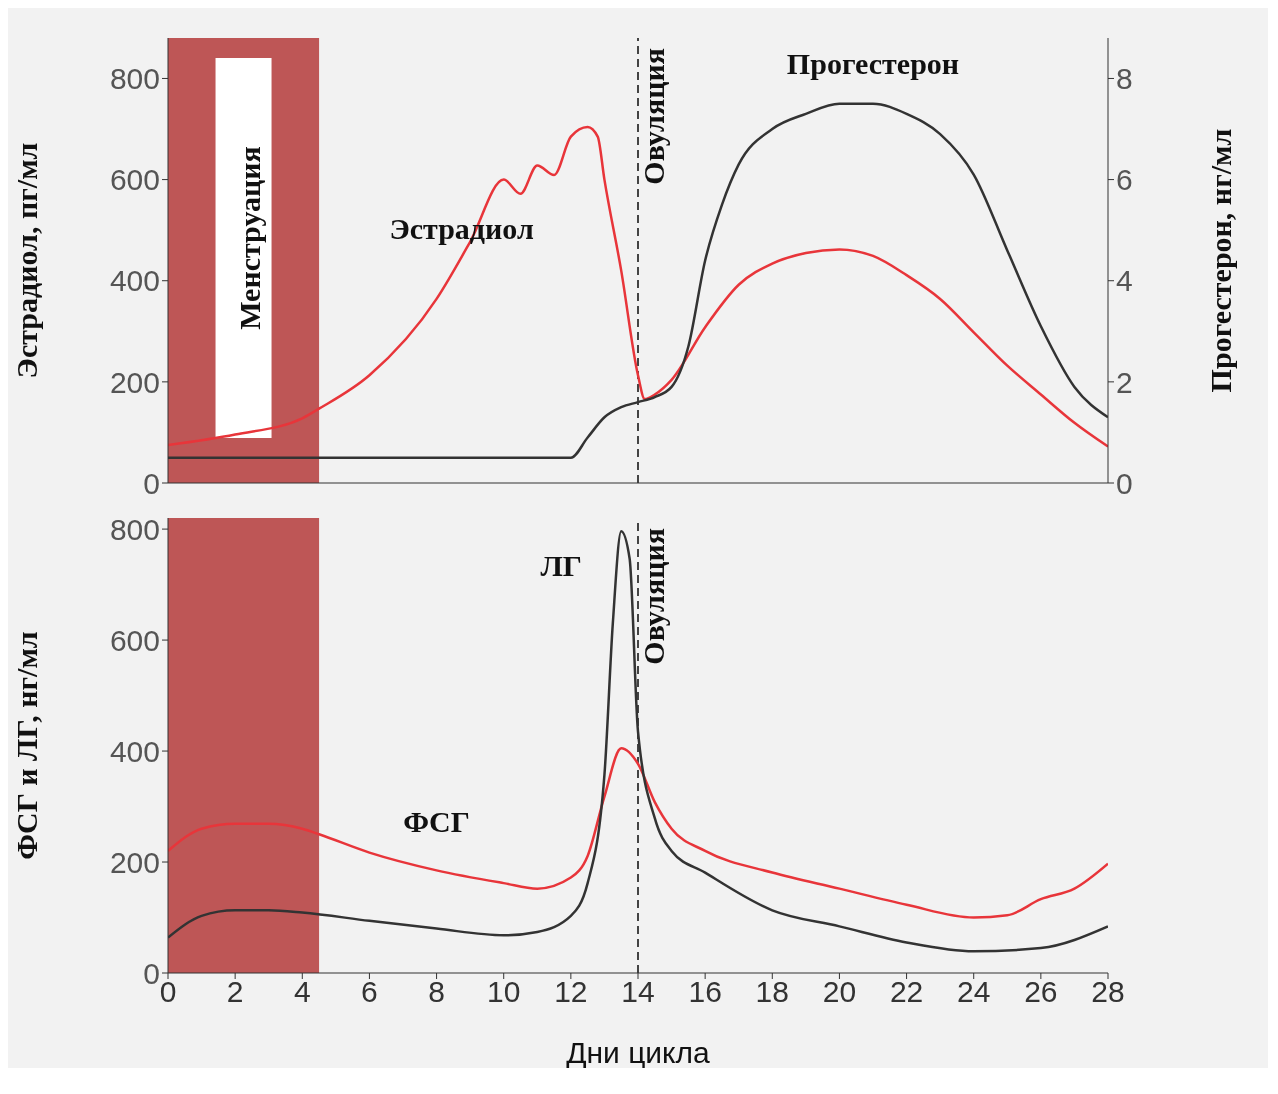 The image size is (1278, 1094). What do you see at coordinates (151, 483) in the screenshot?
I see `y-tick-label: 0` at bounding box center [151, 483].